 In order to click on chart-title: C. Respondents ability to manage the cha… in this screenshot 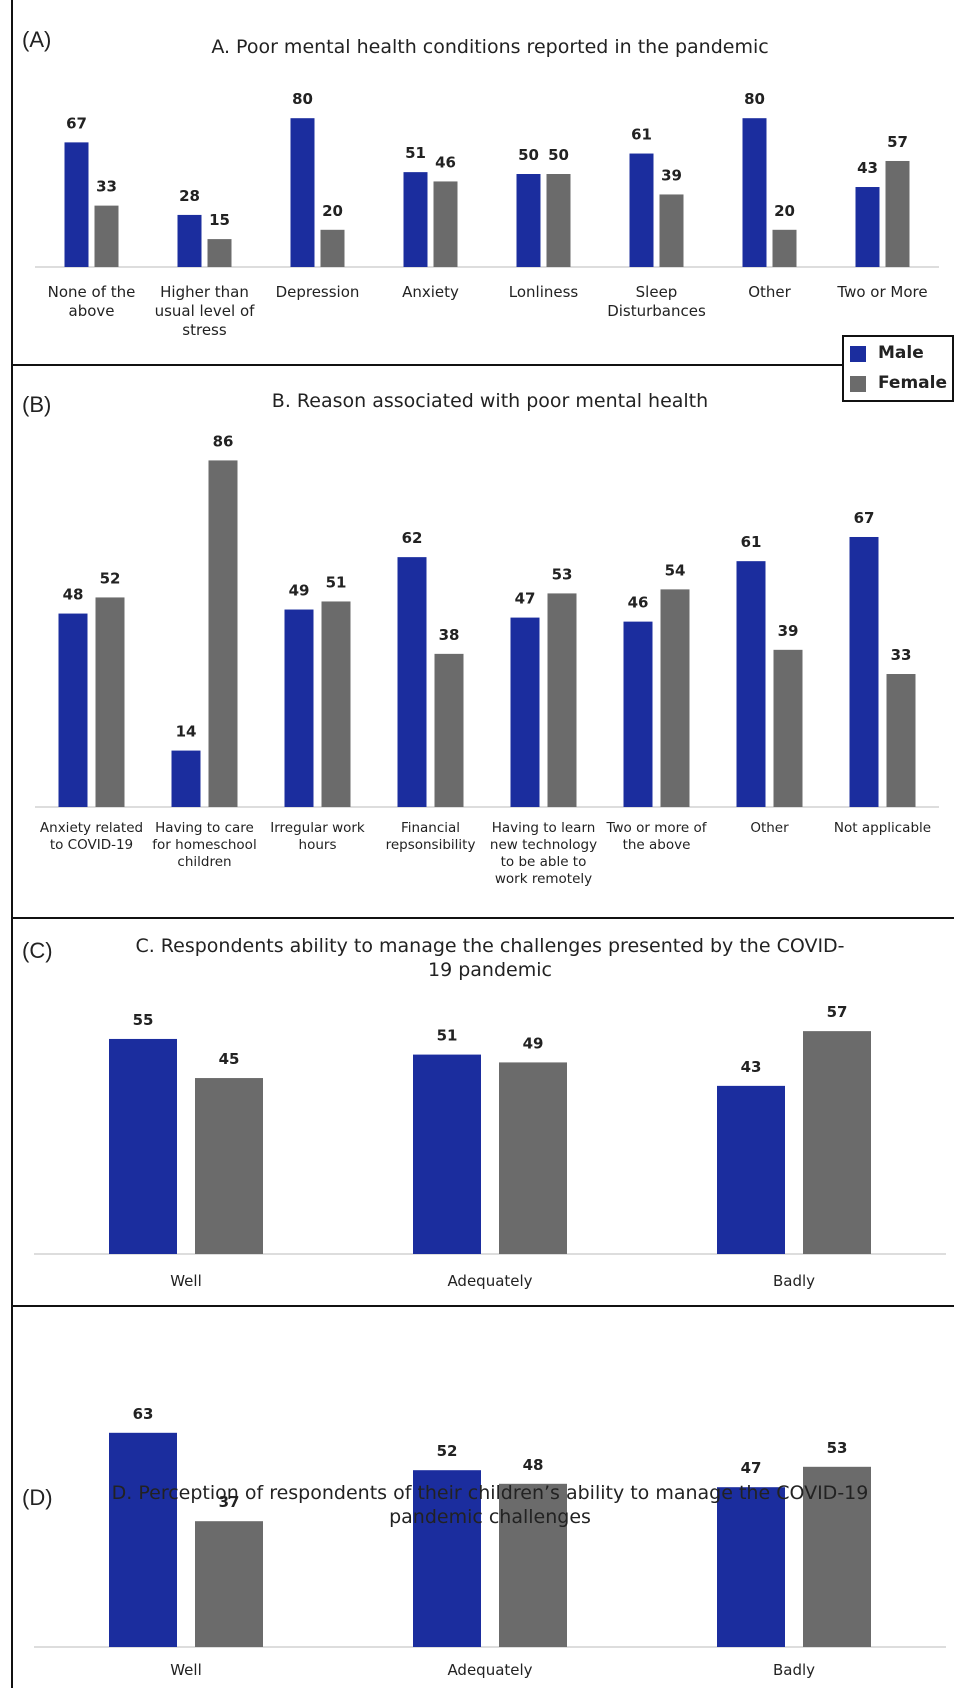, I will do `click(490, 958)`.